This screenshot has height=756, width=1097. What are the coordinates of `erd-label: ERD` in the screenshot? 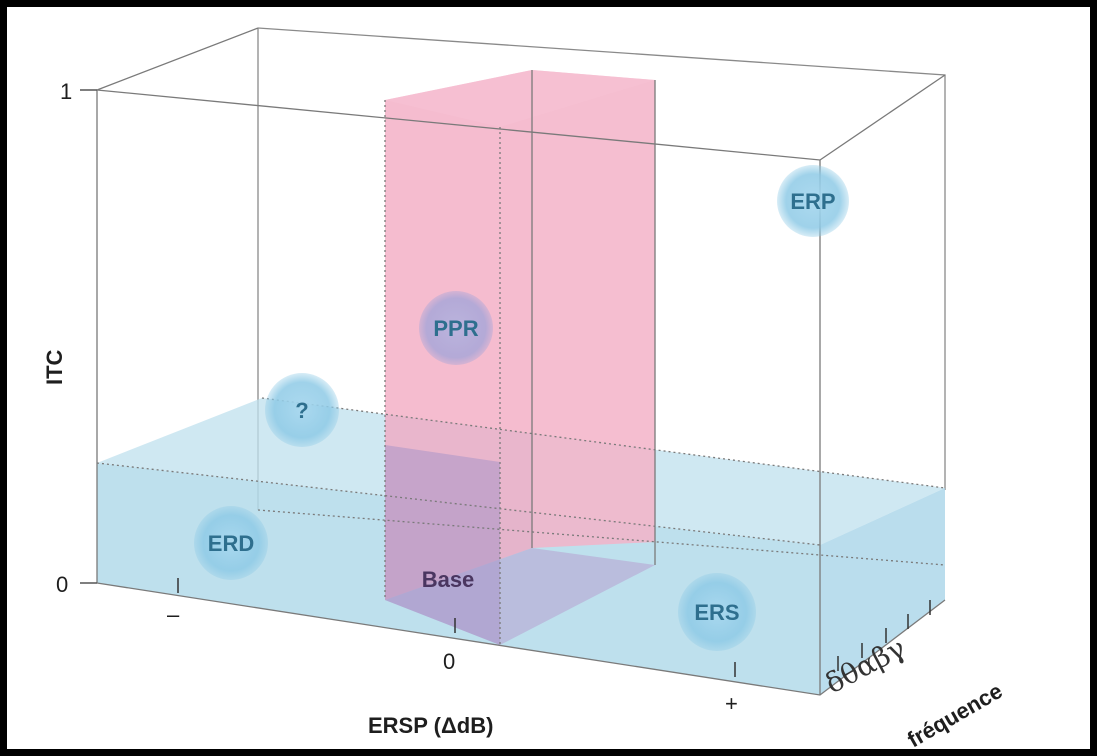 It's located at (231, 543).